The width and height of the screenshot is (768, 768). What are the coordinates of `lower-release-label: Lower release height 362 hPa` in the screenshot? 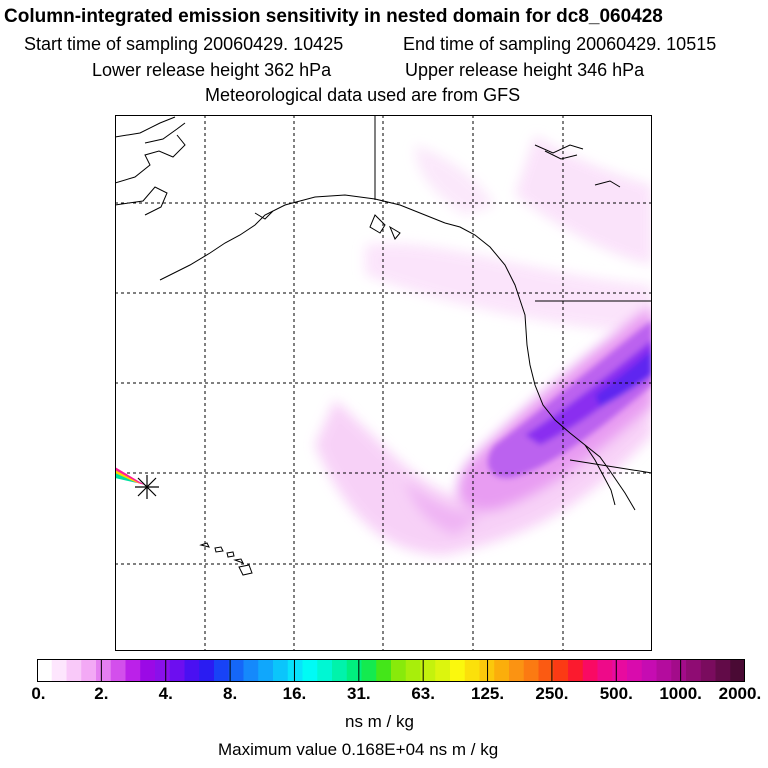 It's located at (212, 70).